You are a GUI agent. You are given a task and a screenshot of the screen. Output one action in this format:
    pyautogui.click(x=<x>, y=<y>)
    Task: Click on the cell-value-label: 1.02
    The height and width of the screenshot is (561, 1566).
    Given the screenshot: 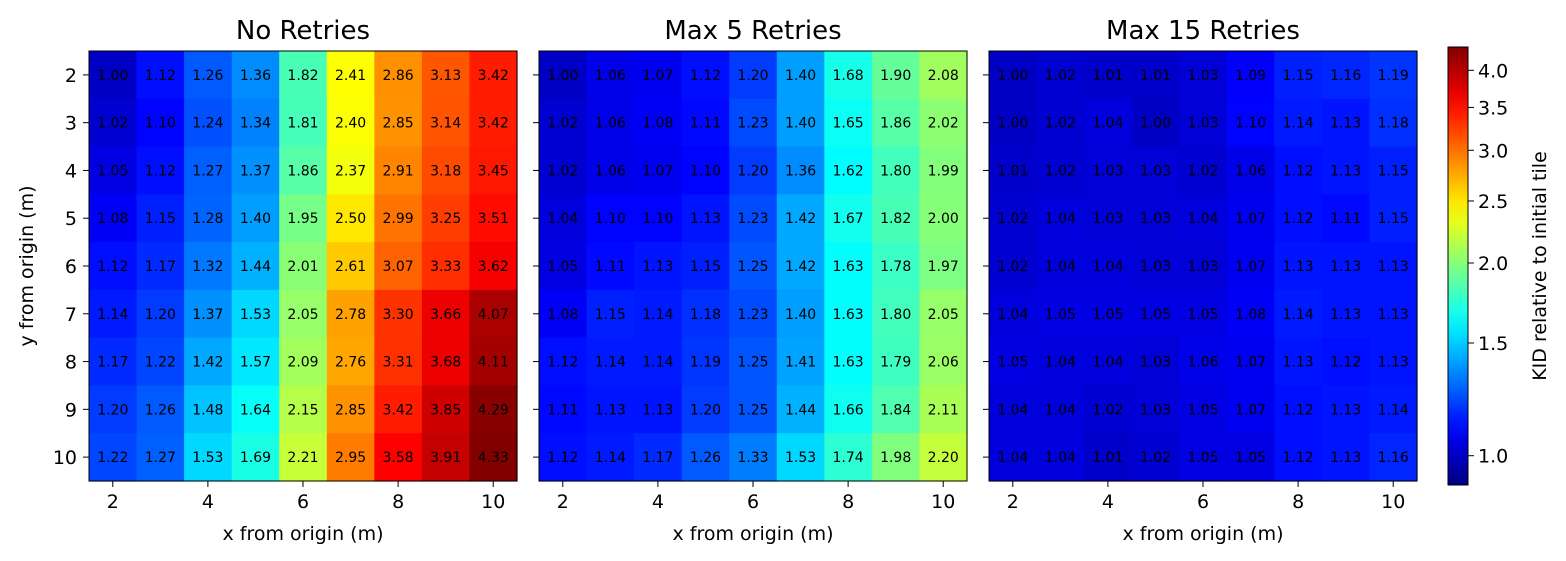 What is the action you would take?
    pyautogui.click(x=562, y=124)
    